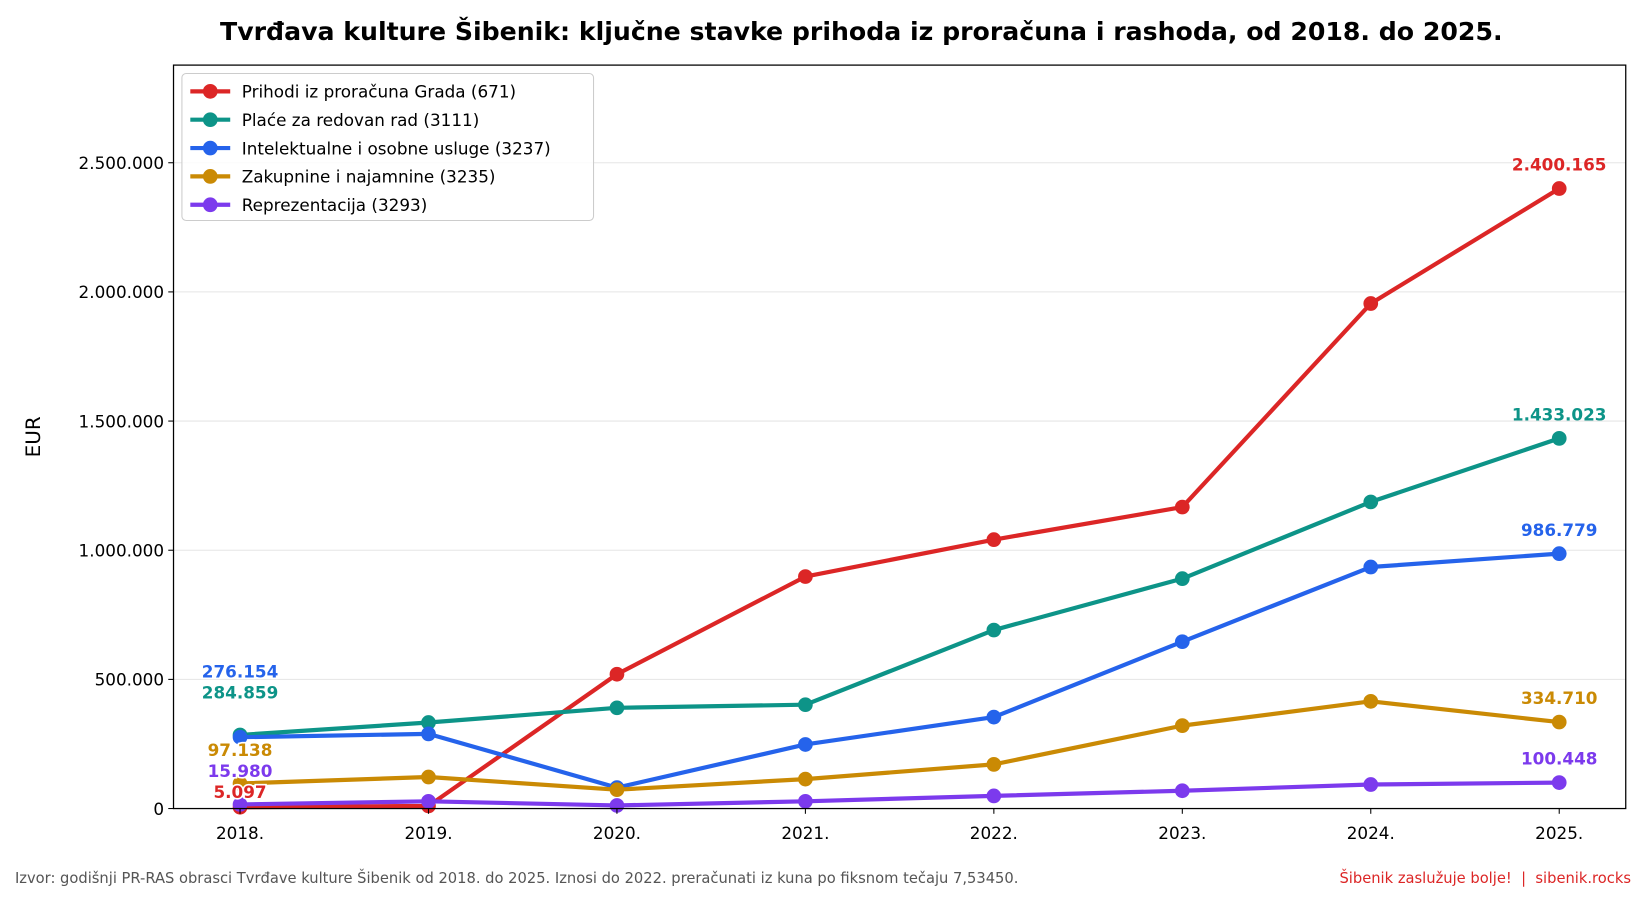  What do you see at coordinates (361, 120) in the screenshot?
I see `legend-label: Plaće za redovan rad (3111)` at bounding box center [361, 120].